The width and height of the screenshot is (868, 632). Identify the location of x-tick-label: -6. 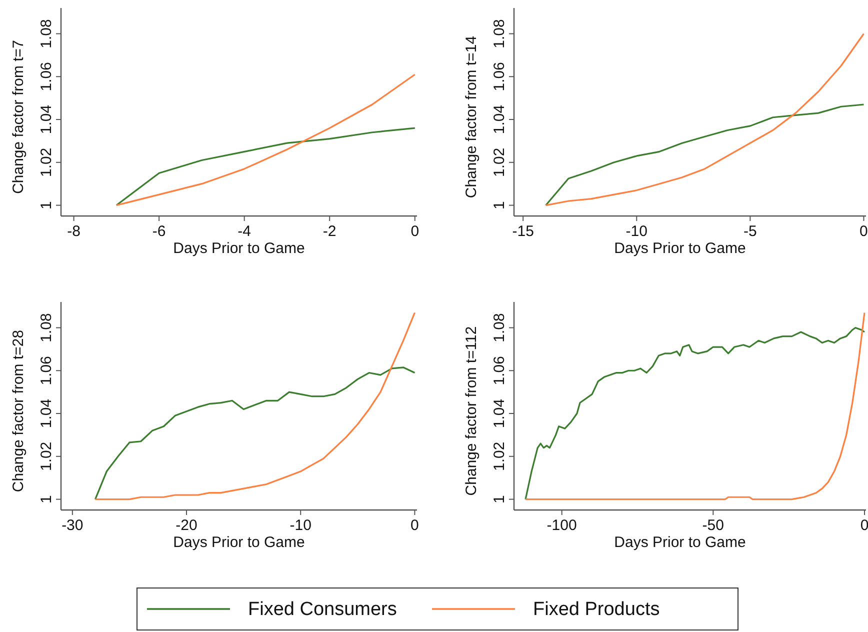
(159, 231).